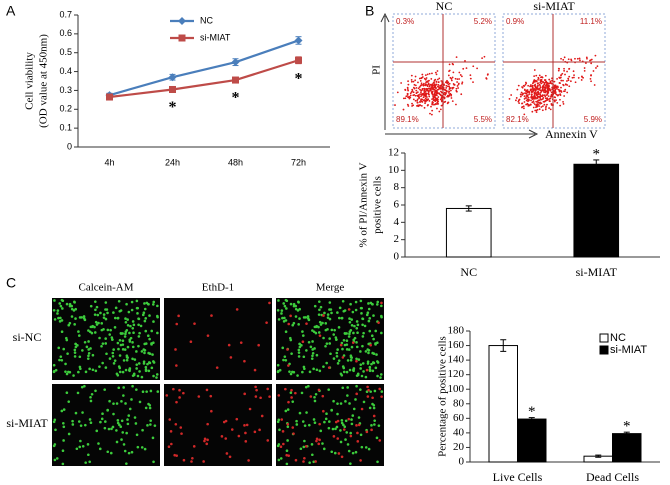 The image size is (670, 485). What do you see at coordinates (627, 448) in the screenshot?
I see `bar` at bounding box center [627, 448].